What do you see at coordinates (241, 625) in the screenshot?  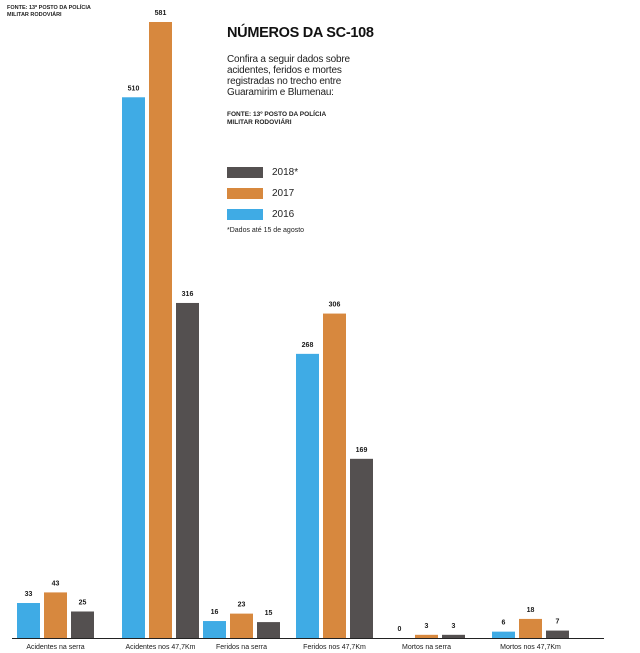 I see `bar-feridos-na-serra-2017` at bounding box center [241, 625].